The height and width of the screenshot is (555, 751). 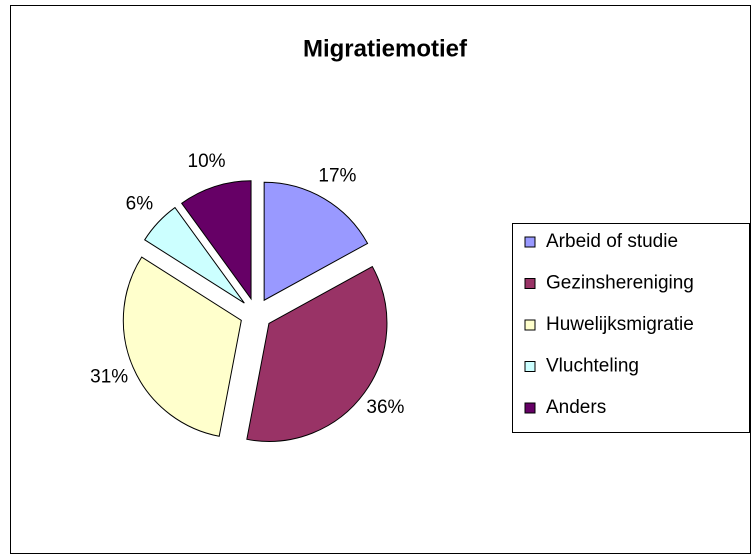 What do you see at coordinates (592, 366) in the screenshot?
I see `legend-label: Vluchteling` at bounding box center [592, 366].